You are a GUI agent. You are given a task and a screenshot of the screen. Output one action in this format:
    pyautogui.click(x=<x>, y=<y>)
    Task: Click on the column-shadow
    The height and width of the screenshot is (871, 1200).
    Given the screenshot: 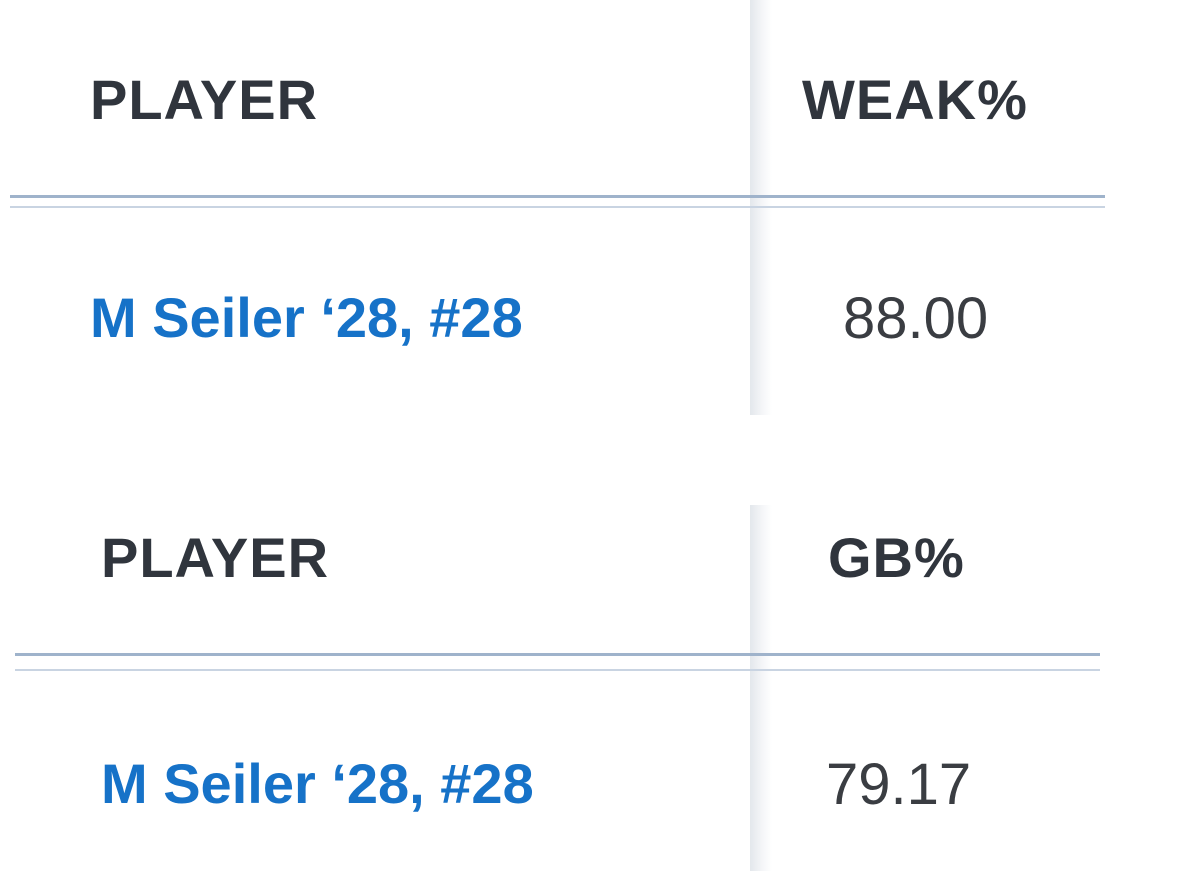 What is the action you would take?
    pyautogui.click(x=761, y=688)
    